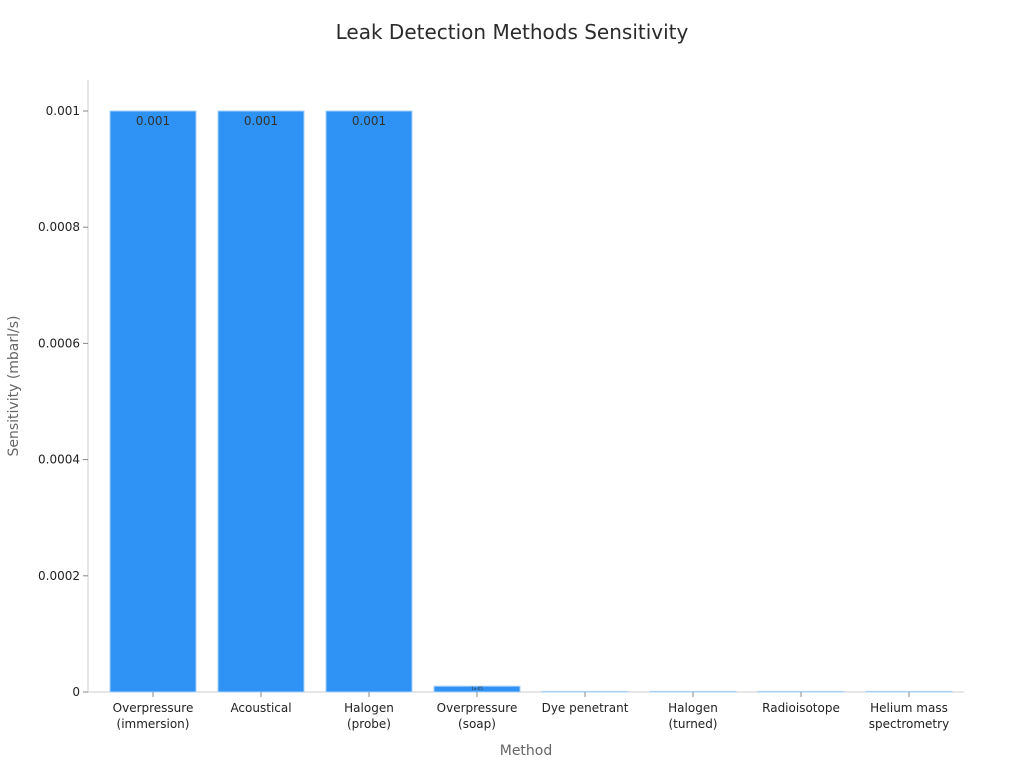 The image size is (1024, 768). What do you see at coordinates (59, 227) in the screenshot?
I see `y-tick-label: 0.0008` at bounding box center [59, 227].